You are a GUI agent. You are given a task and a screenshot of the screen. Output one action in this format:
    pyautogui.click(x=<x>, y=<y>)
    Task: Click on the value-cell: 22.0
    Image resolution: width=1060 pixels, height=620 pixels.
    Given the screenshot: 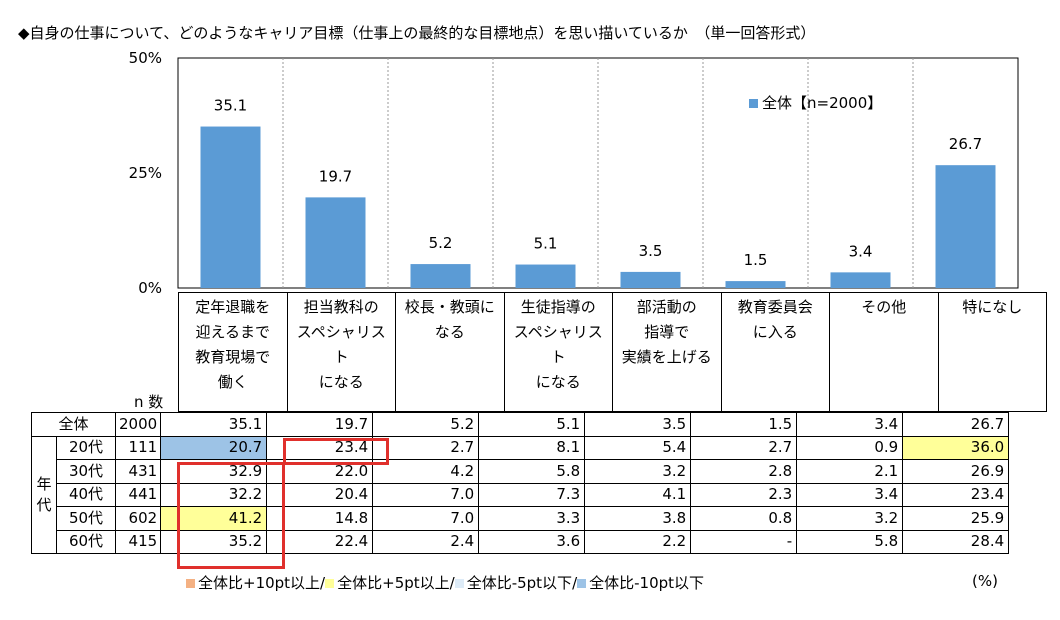 What is the action you would take?
    pyautogui.click(x=320, y=471)
    